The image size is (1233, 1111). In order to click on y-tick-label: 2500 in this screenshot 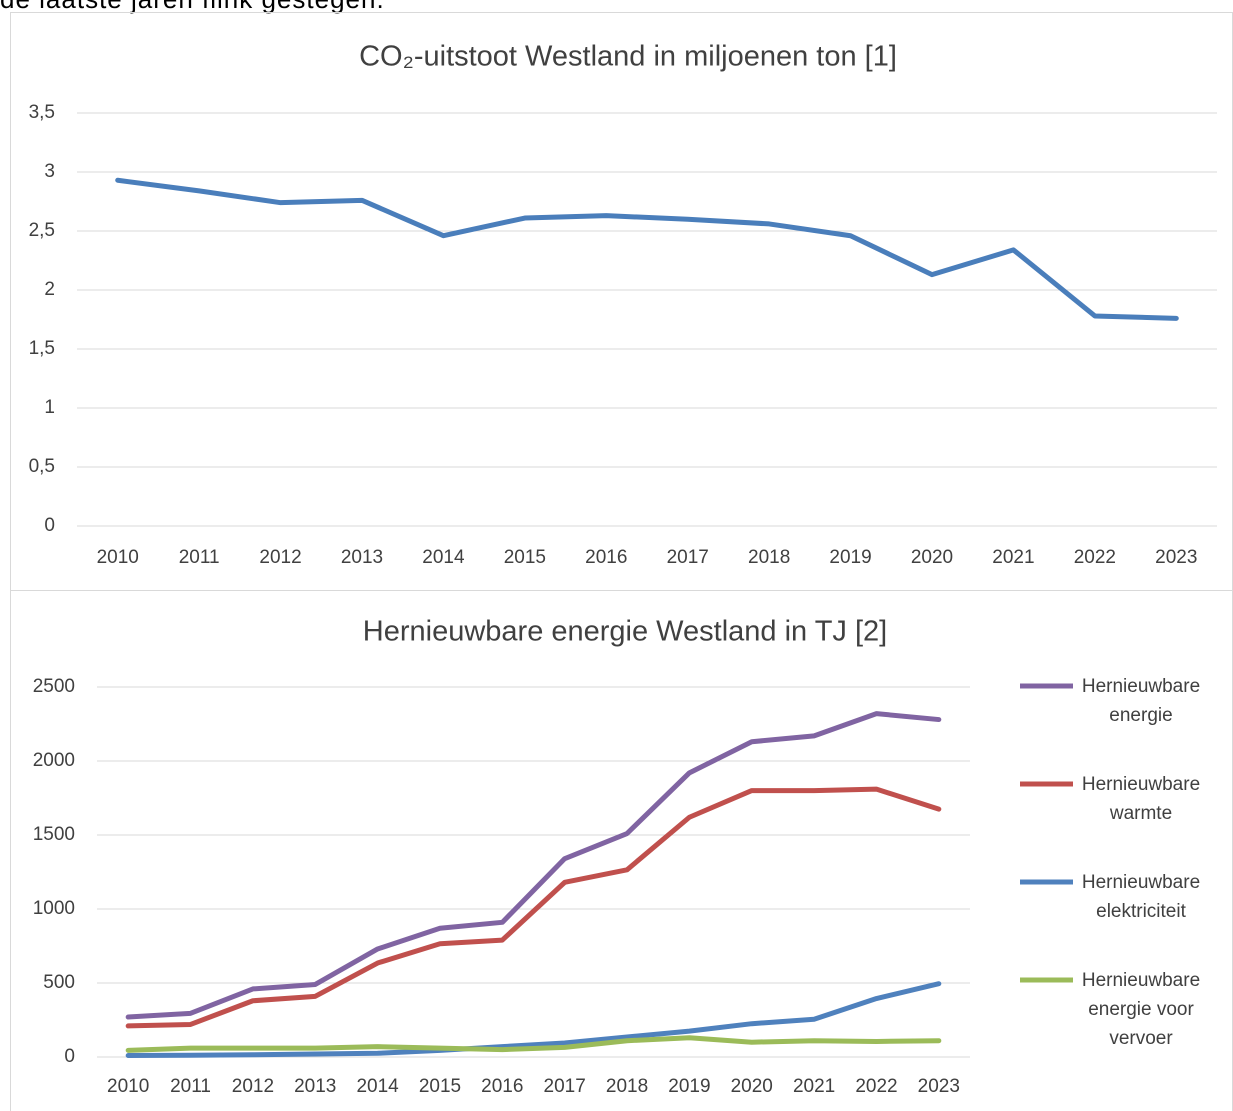, I will do `click(54, 686)`.